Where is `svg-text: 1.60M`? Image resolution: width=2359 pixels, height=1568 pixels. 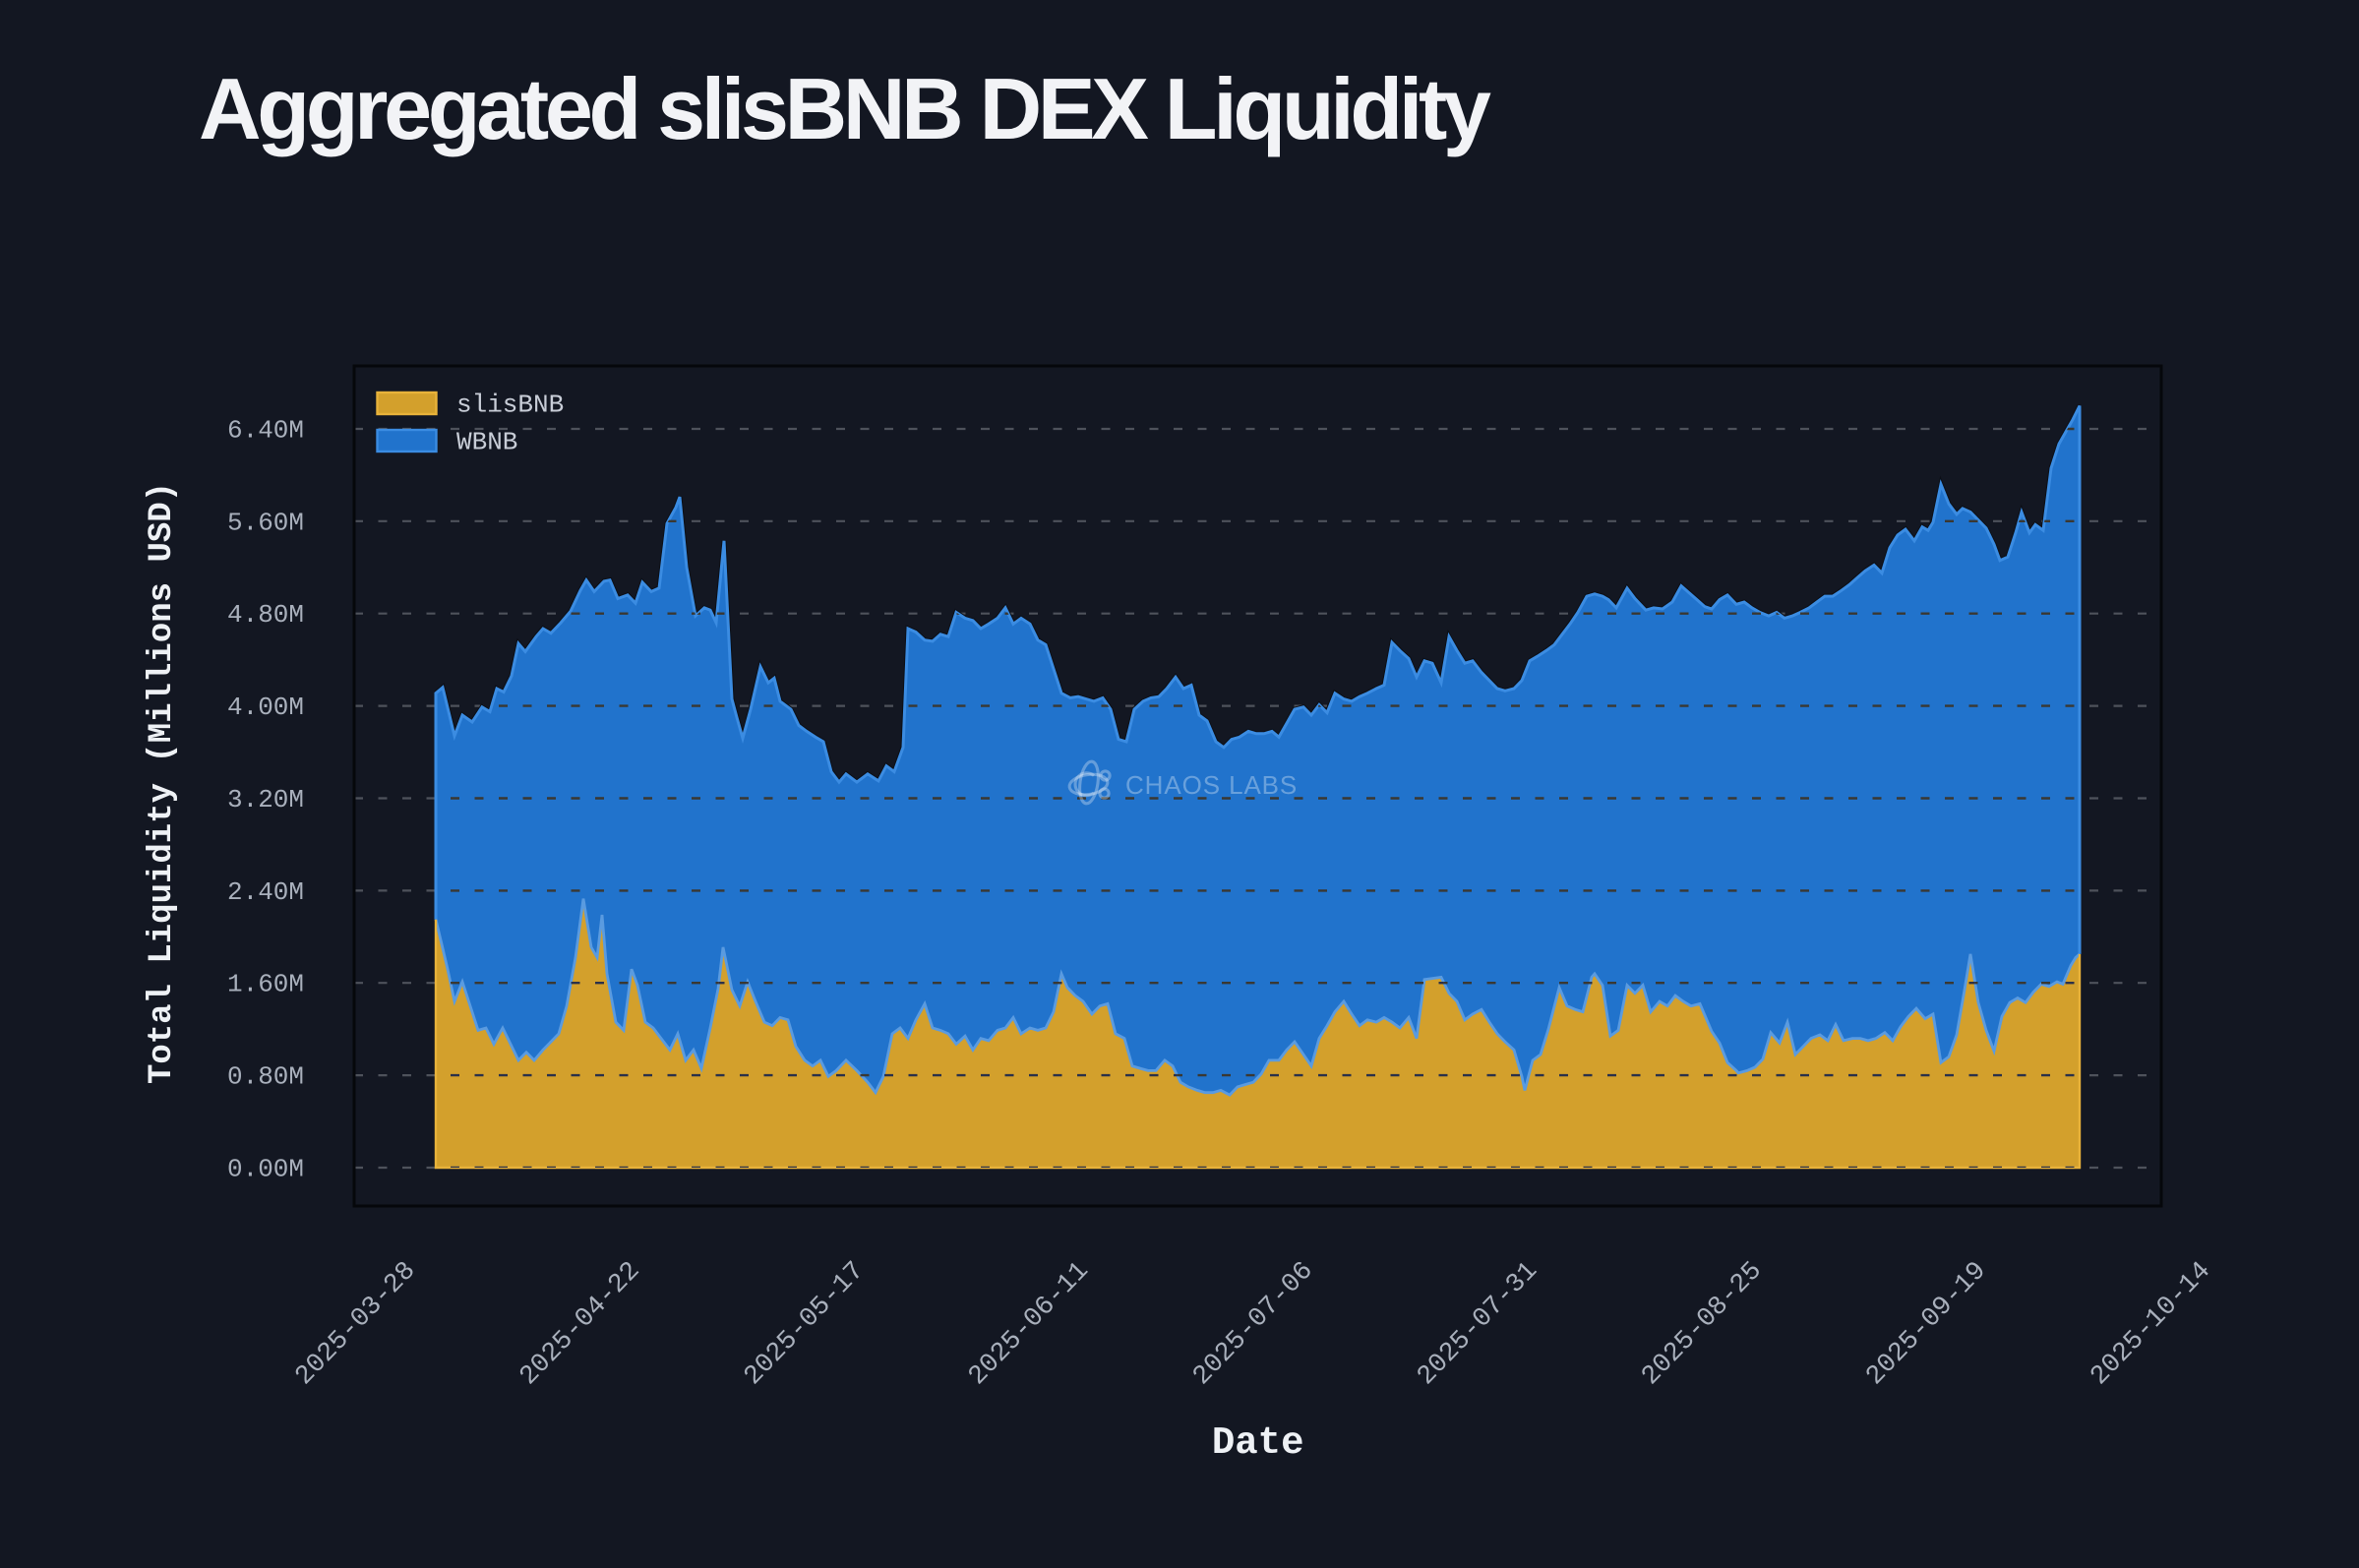
svg-text: 1.60M is located at coordinates (266, 984).